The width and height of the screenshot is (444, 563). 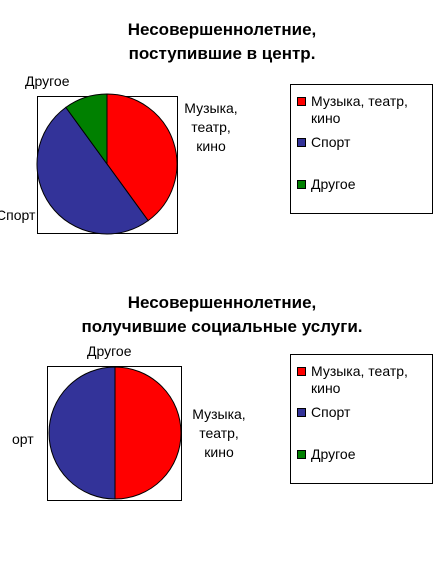 I want to click on chart-2-legend-item-other: Другое, so click(x=326, y=454).